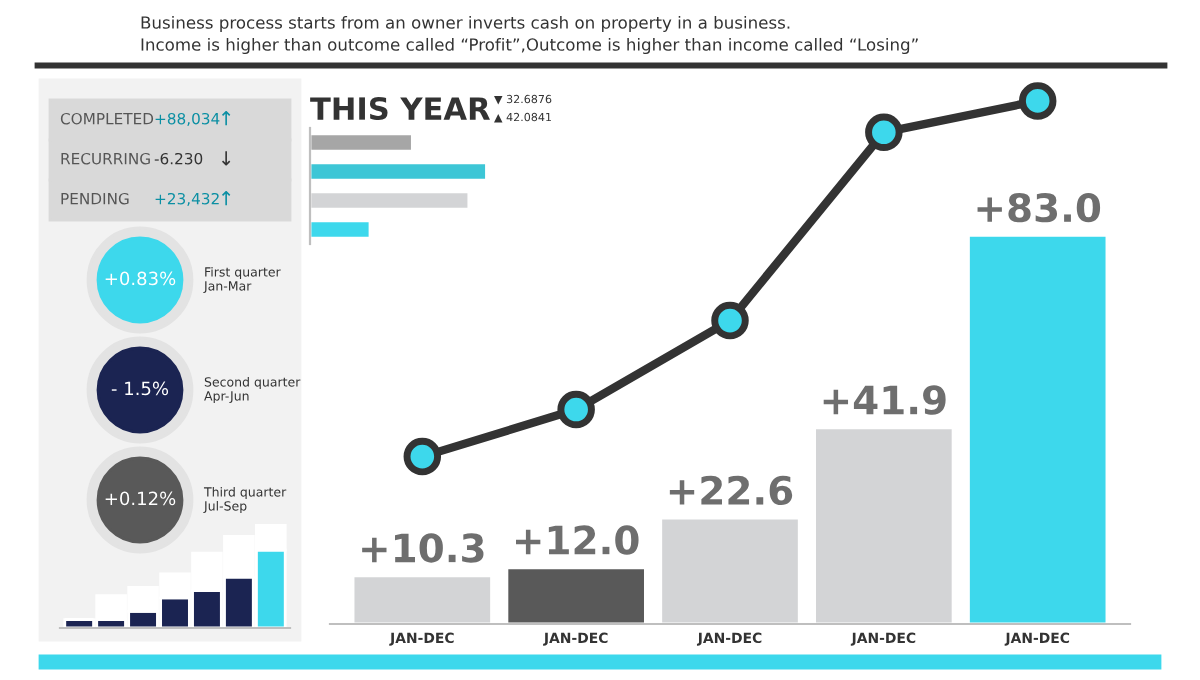  I want to click on data-label: +10.3, so click(423, 548).